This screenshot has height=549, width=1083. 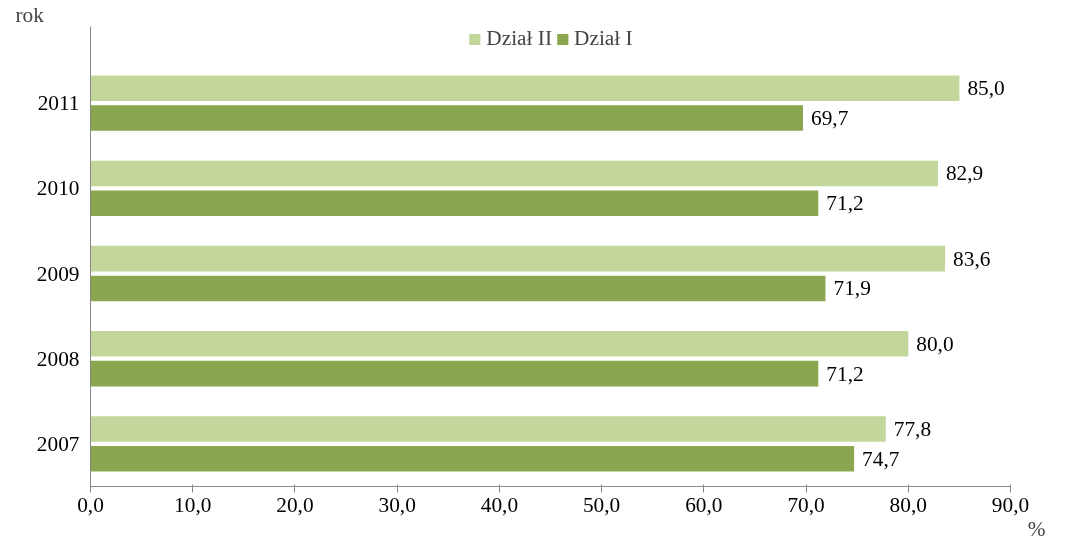 What do you see at coordinates (1036, 528) in the screenshot?
I see `x-axis-title: %` at bounding box center [1036, 528].